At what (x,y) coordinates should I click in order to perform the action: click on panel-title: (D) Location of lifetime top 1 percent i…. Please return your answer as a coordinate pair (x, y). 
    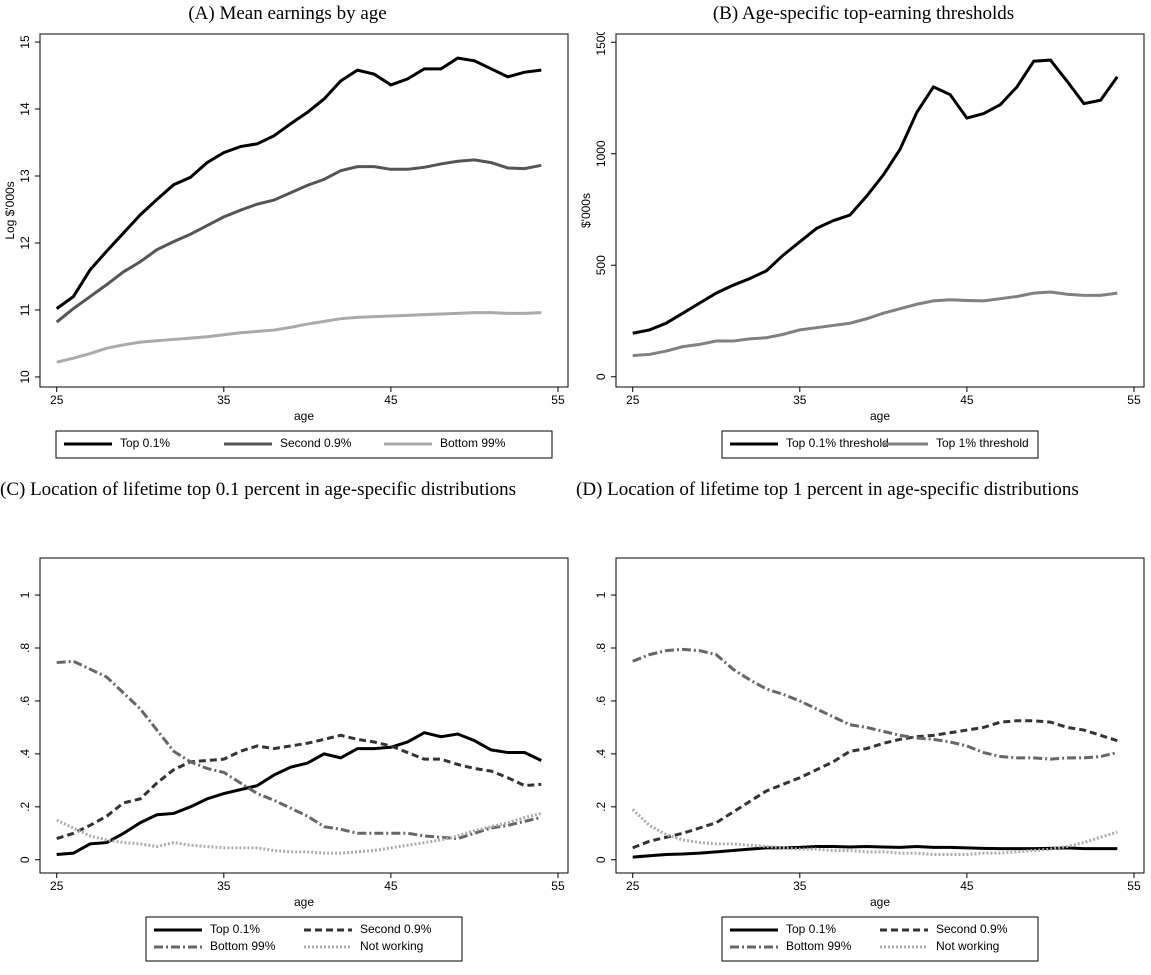
    Looking at the image, I should click on (827, 489).